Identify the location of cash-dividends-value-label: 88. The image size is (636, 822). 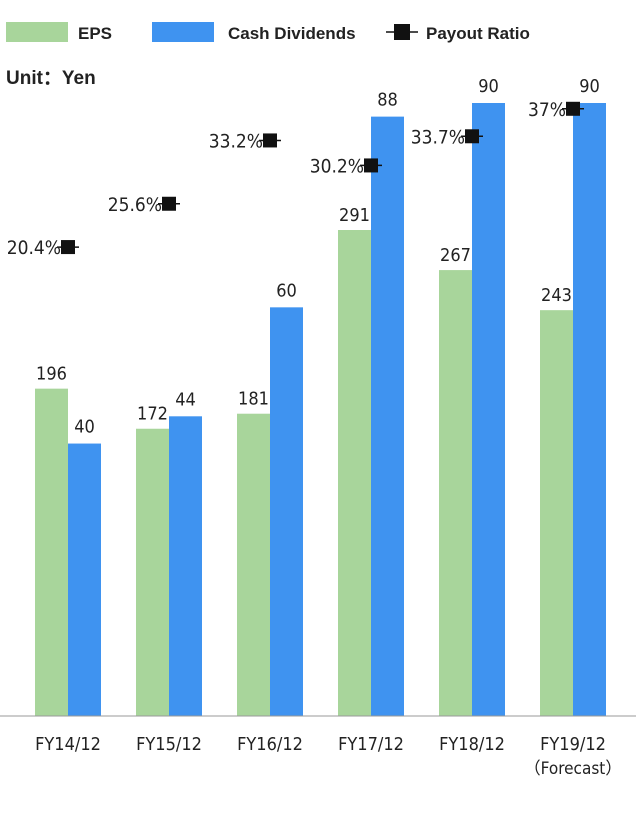
(387, 100).